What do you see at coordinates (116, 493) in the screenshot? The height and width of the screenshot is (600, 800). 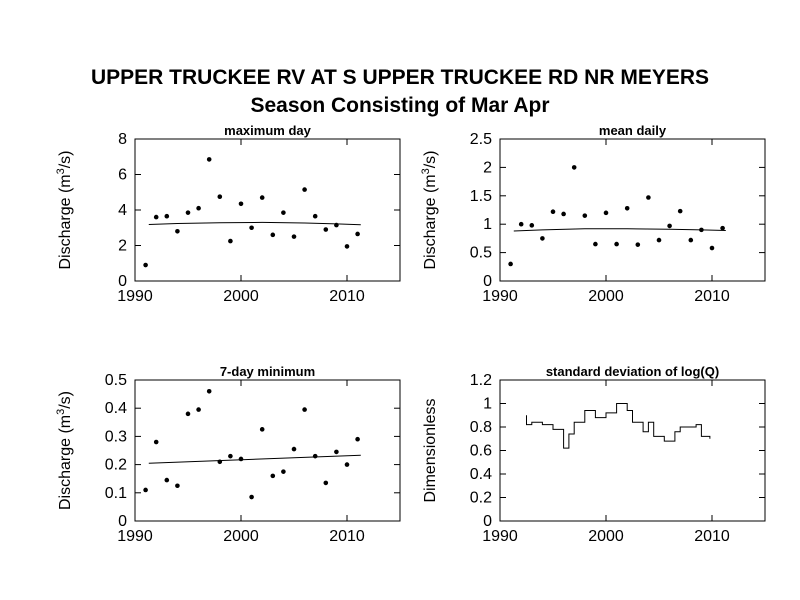 I see `chart-2-ytick-label-1: 0.1` at bounding box center [116, 493].